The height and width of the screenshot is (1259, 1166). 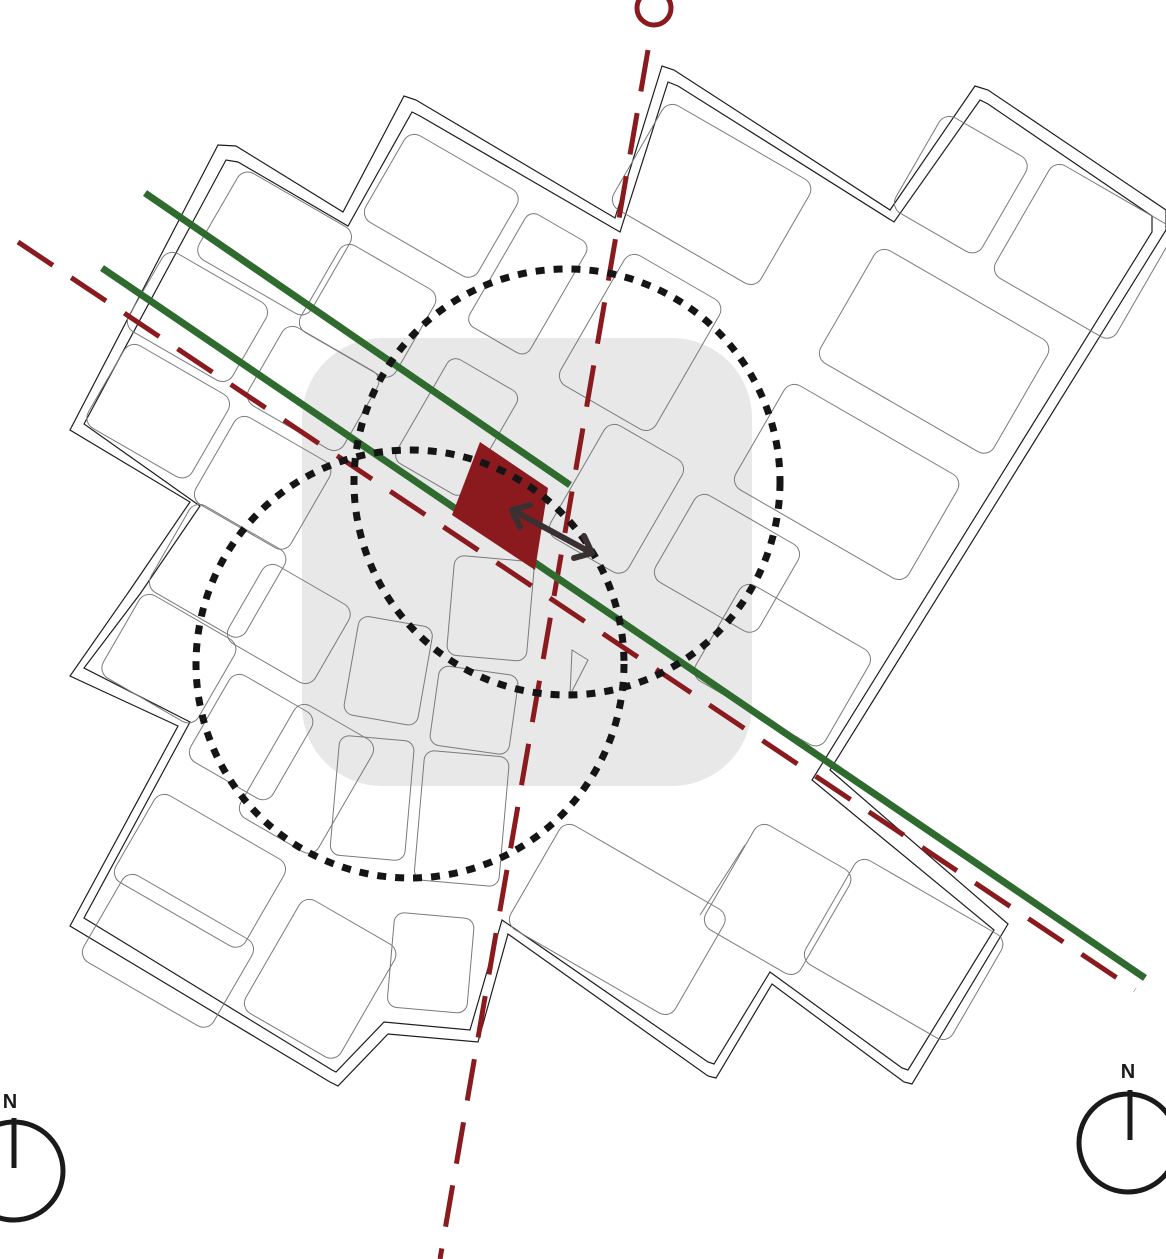 What do you see at coordinates (10, 1102) in the screenshot?
I see `north-arrow-left-label: N` at bounding box center [10, 1102].